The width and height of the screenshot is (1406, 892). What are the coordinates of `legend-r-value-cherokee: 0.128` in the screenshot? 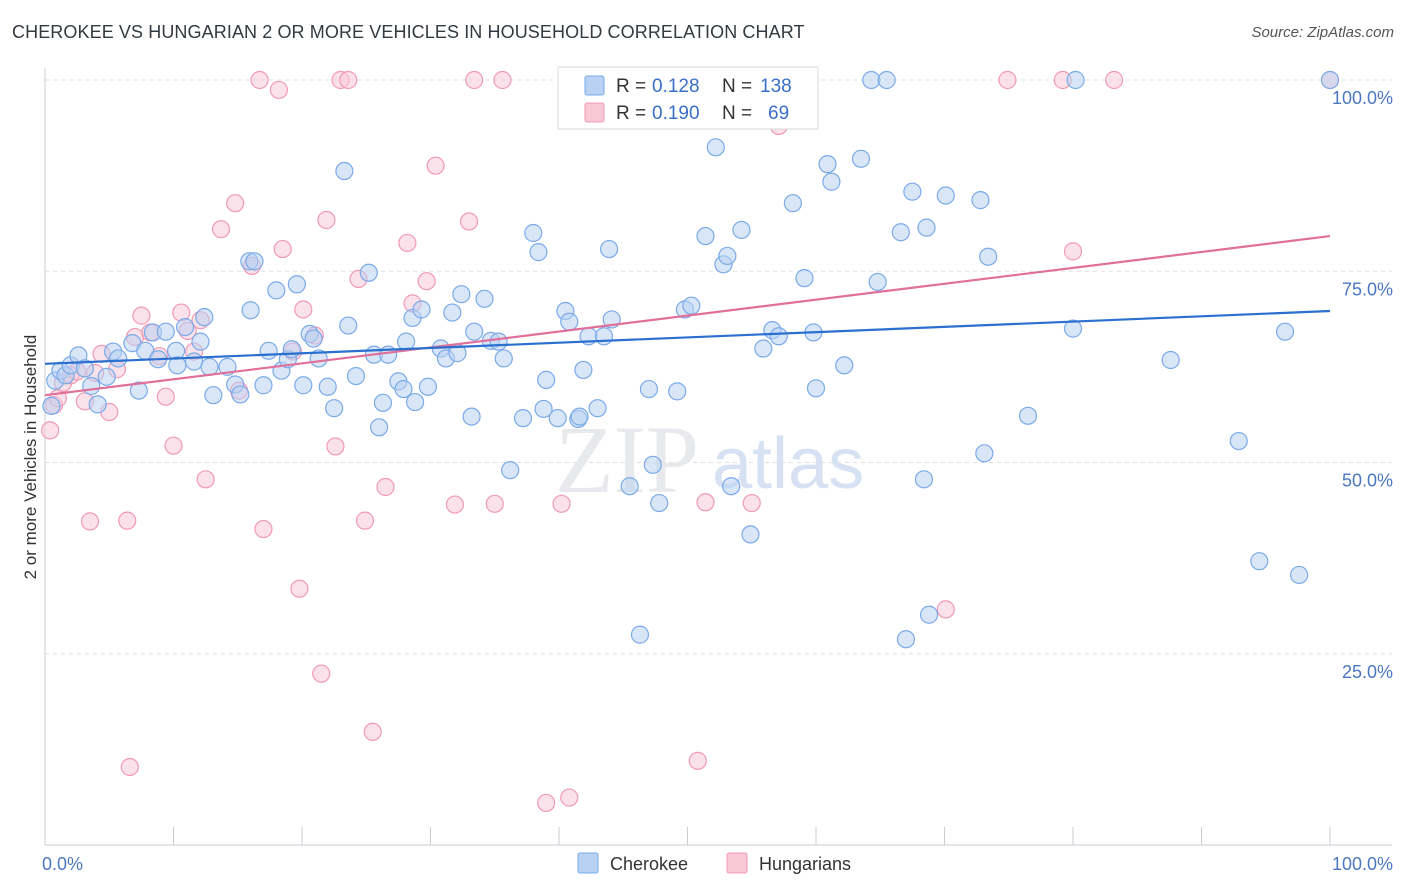 It's located at (676, 86).